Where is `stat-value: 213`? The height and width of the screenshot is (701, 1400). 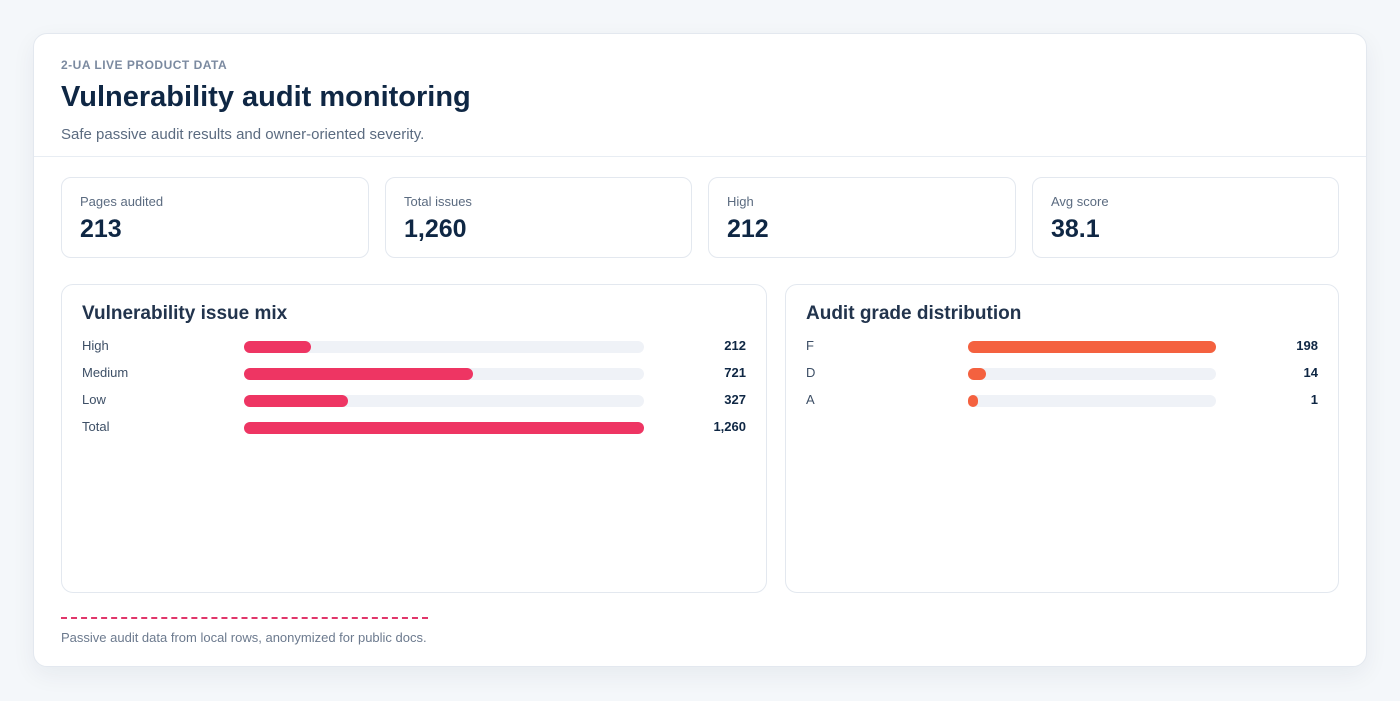
stat-value: 213 is located at coordinates (101, 229).